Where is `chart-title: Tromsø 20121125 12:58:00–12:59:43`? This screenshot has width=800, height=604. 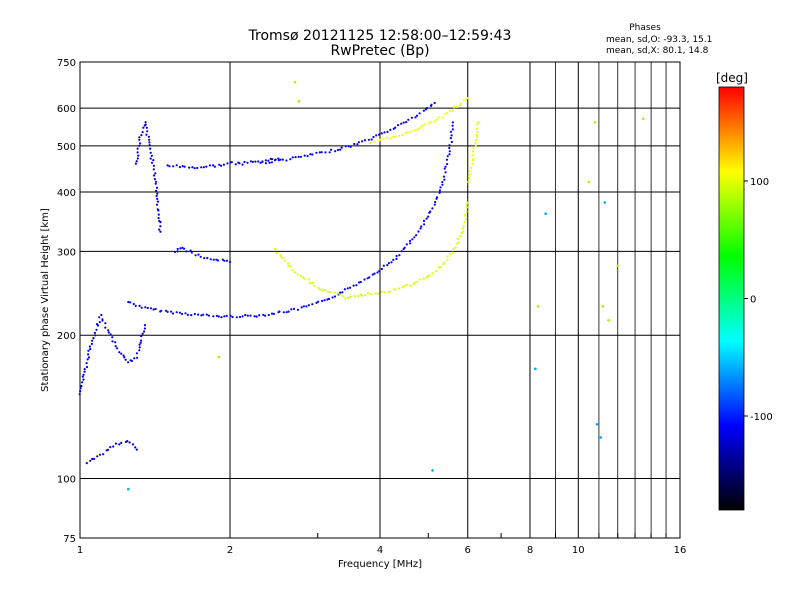 chart-title: Tromsø 20121125 12:58:00–12:59:43 is located at coordinates (380, 36).